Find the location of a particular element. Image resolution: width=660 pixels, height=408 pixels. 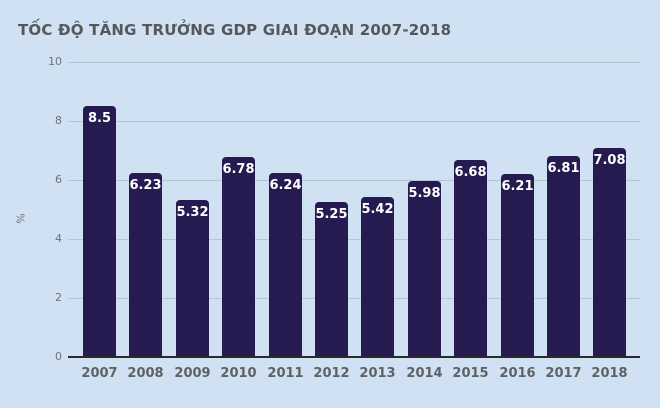

y-tick-label: 10 is located at coordinates (55, 61).